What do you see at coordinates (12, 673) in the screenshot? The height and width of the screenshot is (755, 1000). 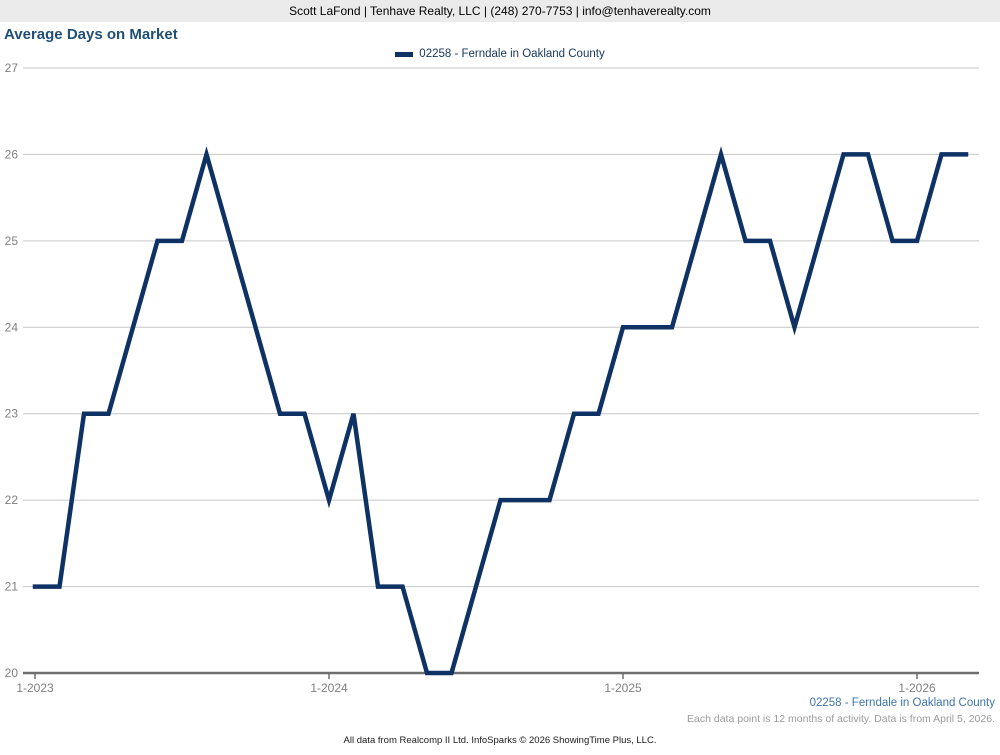 I see `y-tick-label-20: 20` at bounding box center [12, 673].